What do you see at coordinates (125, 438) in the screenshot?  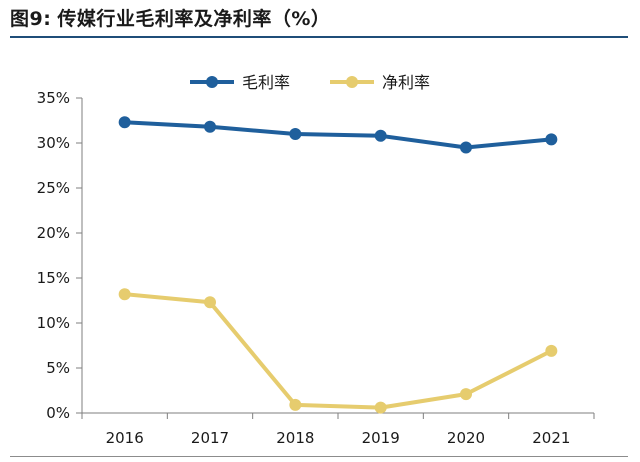 I see `x-tick-label: 2016` at bounding box center [125, 438].